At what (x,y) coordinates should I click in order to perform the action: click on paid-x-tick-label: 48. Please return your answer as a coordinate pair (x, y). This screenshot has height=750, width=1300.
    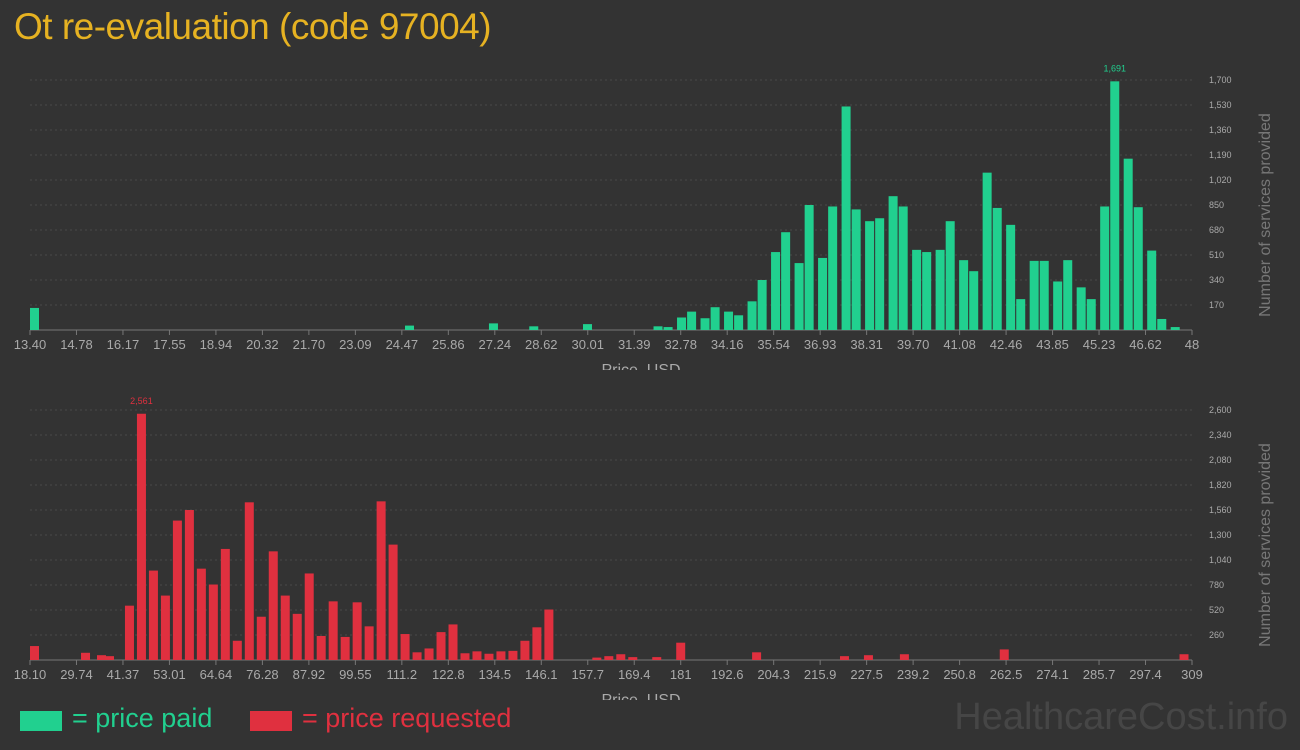
    Looking at the image, I should click on (1192, 344).